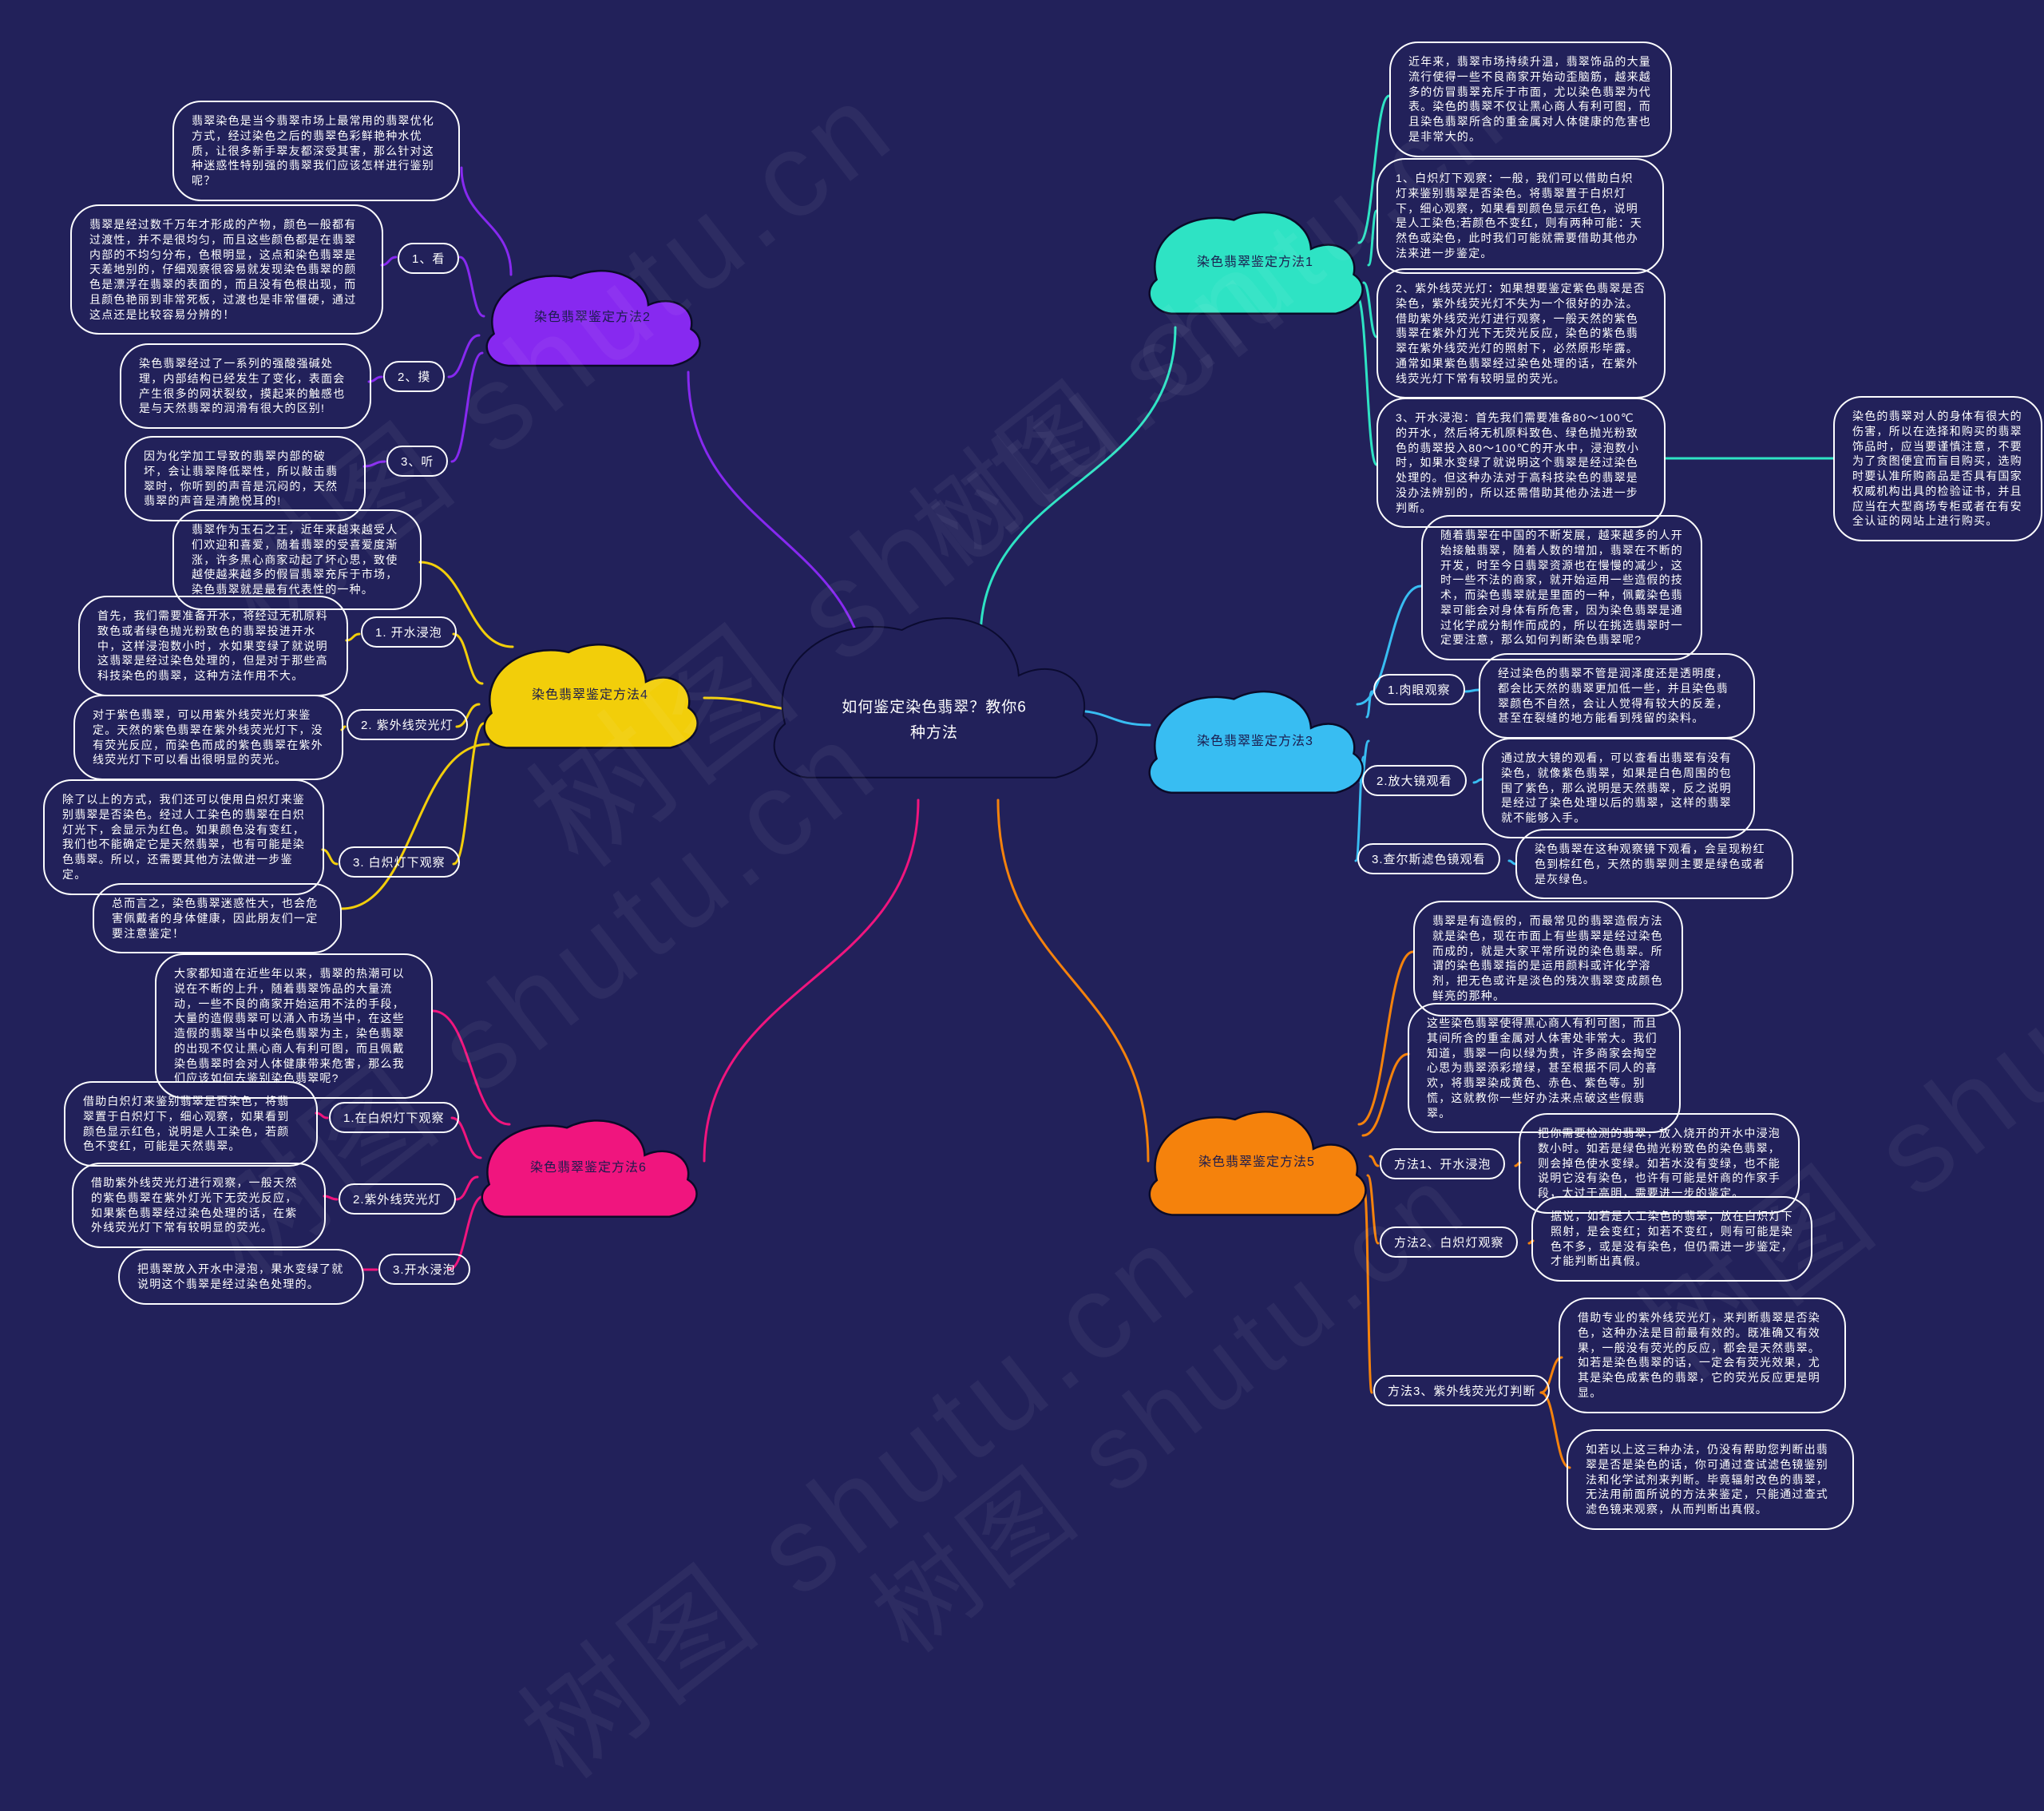 This screenshot has height=1811, width=2044. What do you see at coordinates (217, 918) in the screenshot?
I see `topic-box-m4-summary: 总而言之，染色翡翠迷惑性大，也会危害佩戴者的身体健康，因此朋友们一定要注意鉴定！` at bounding box center [217, 918].